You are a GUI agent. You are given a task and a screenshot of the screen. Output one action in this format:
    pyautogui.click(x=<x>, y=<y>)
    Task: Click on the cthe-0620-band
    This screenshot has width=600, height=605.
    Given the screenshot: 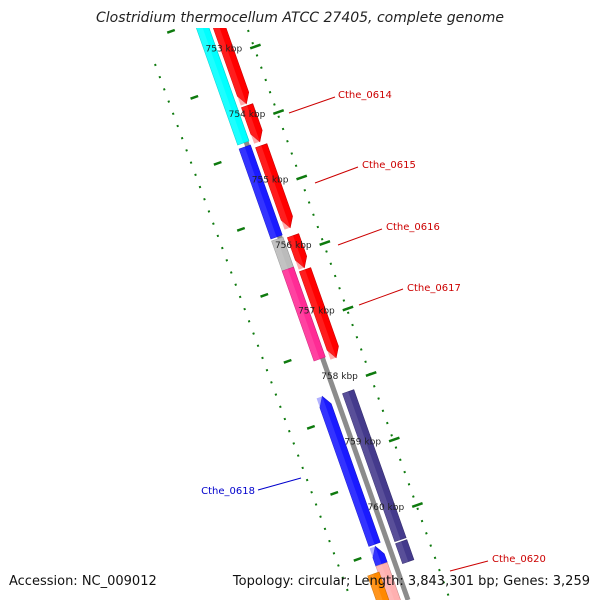 What is the action you would take?
    pyautogui.click(x=392, y=580)
    